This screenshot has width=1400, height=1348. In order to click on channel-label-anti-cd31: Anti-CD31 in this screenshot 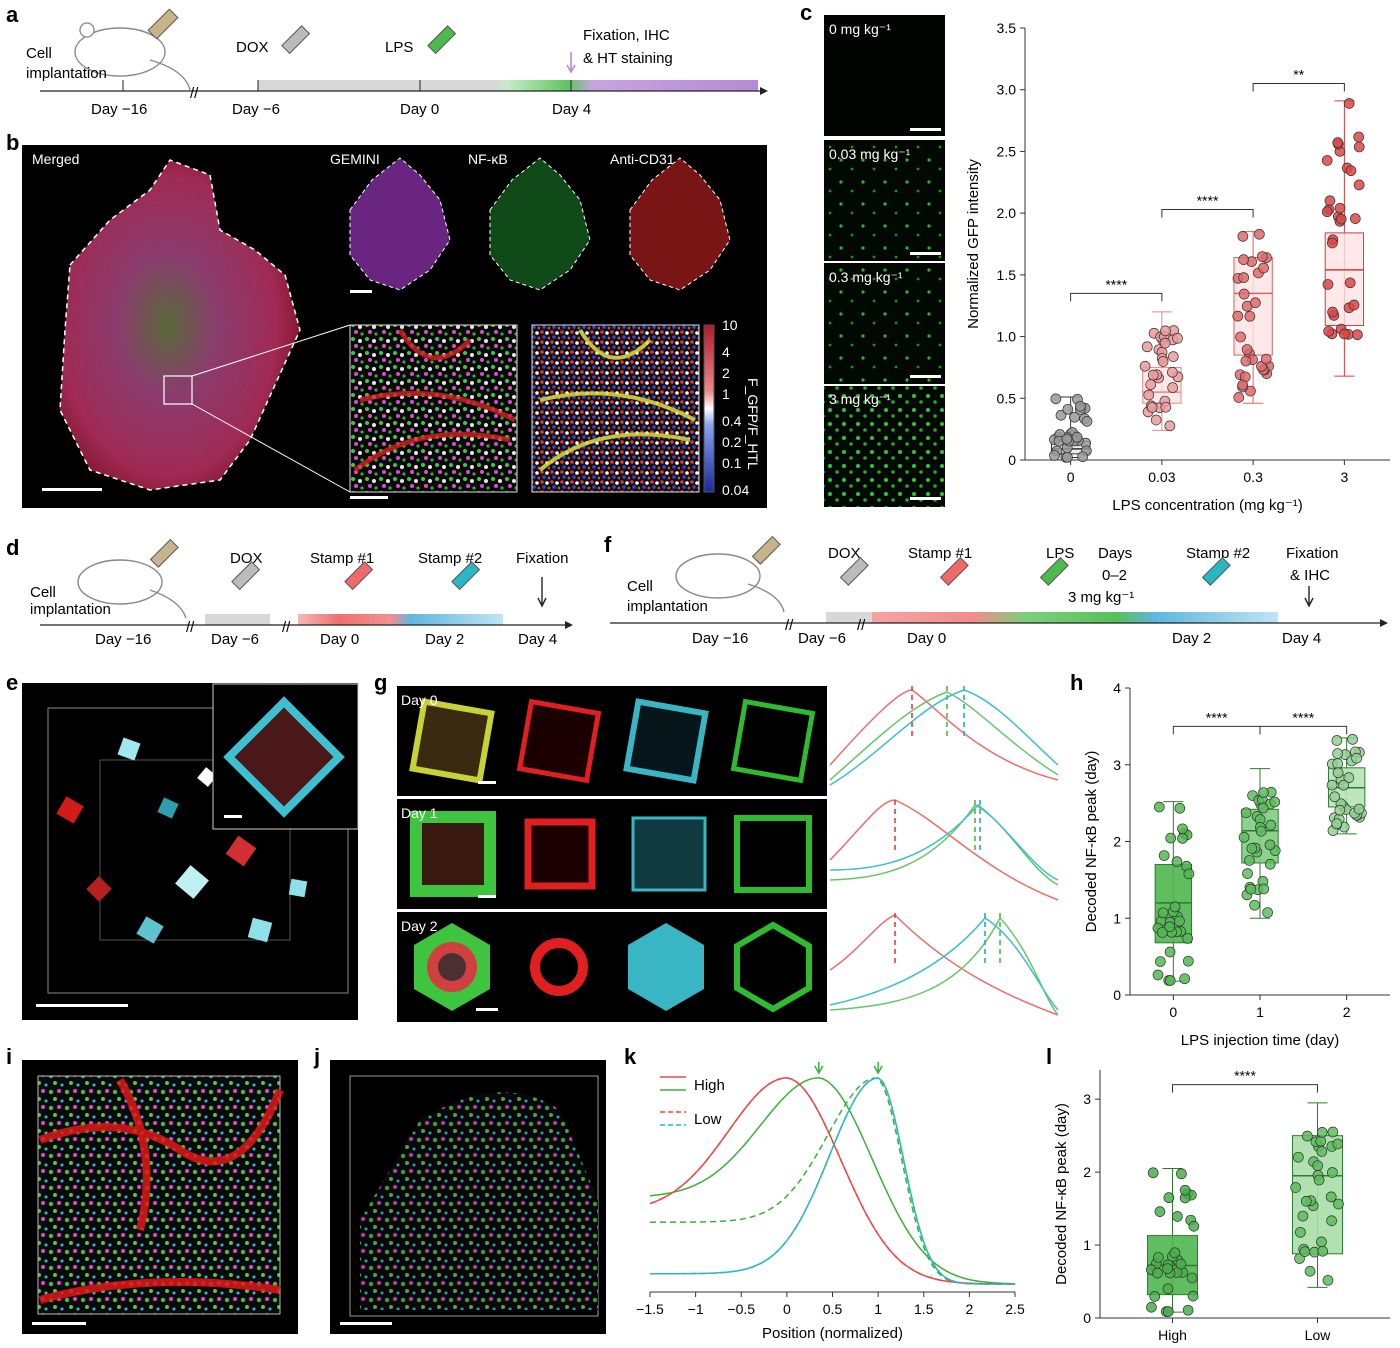, I will do `click(642, 159)`.